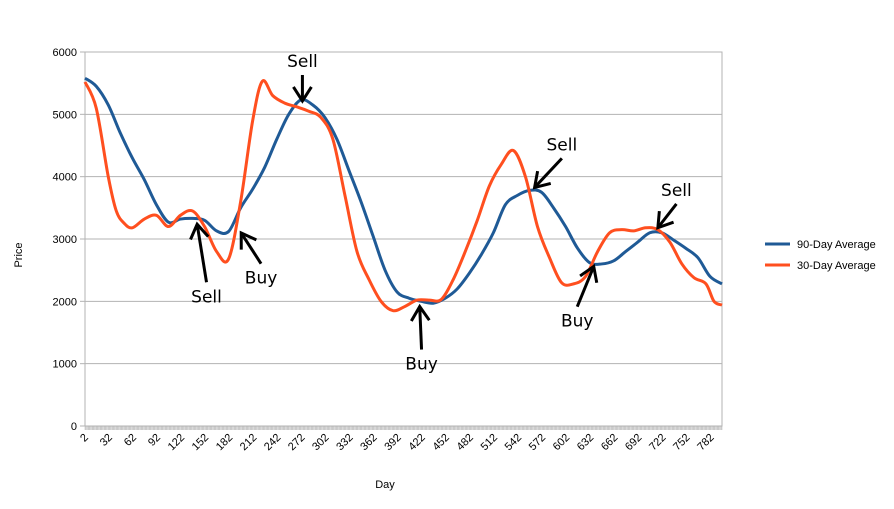 Image resolution: width=894 pixels, height=509 pixels. Describe the element at coordinates (65, 365) in the screenshot. I see `y-tick-label: 1000` at that location.